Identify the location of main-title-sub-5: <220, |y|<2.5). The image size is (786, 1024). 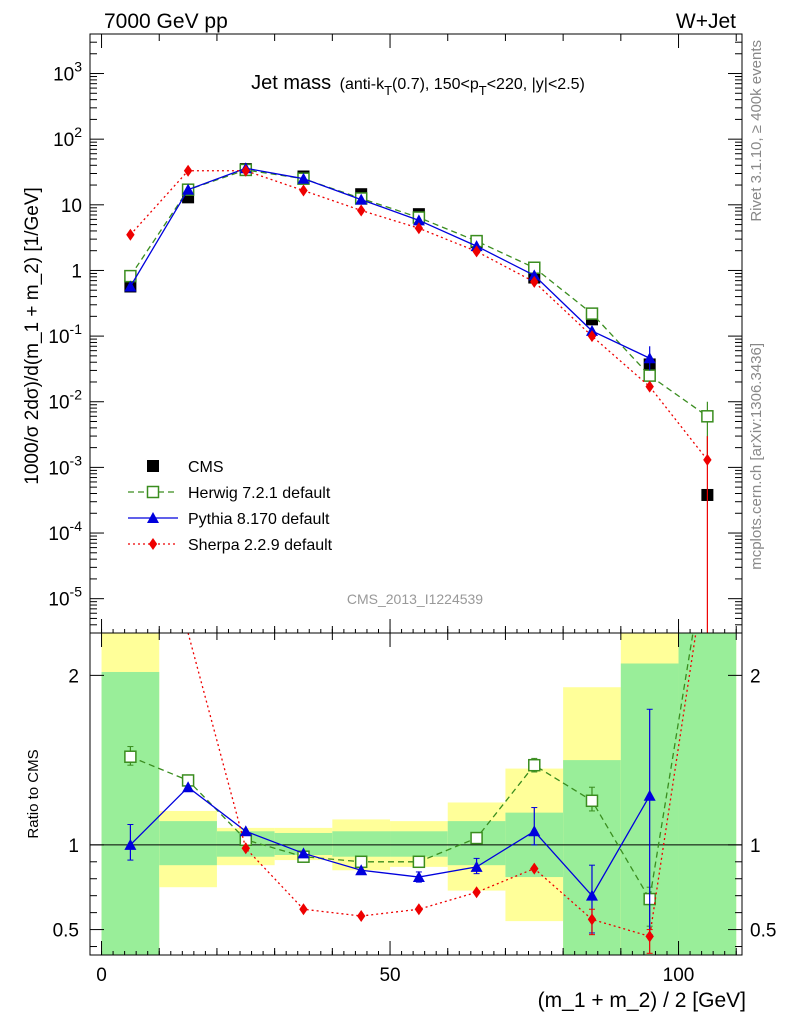
(536, 84).